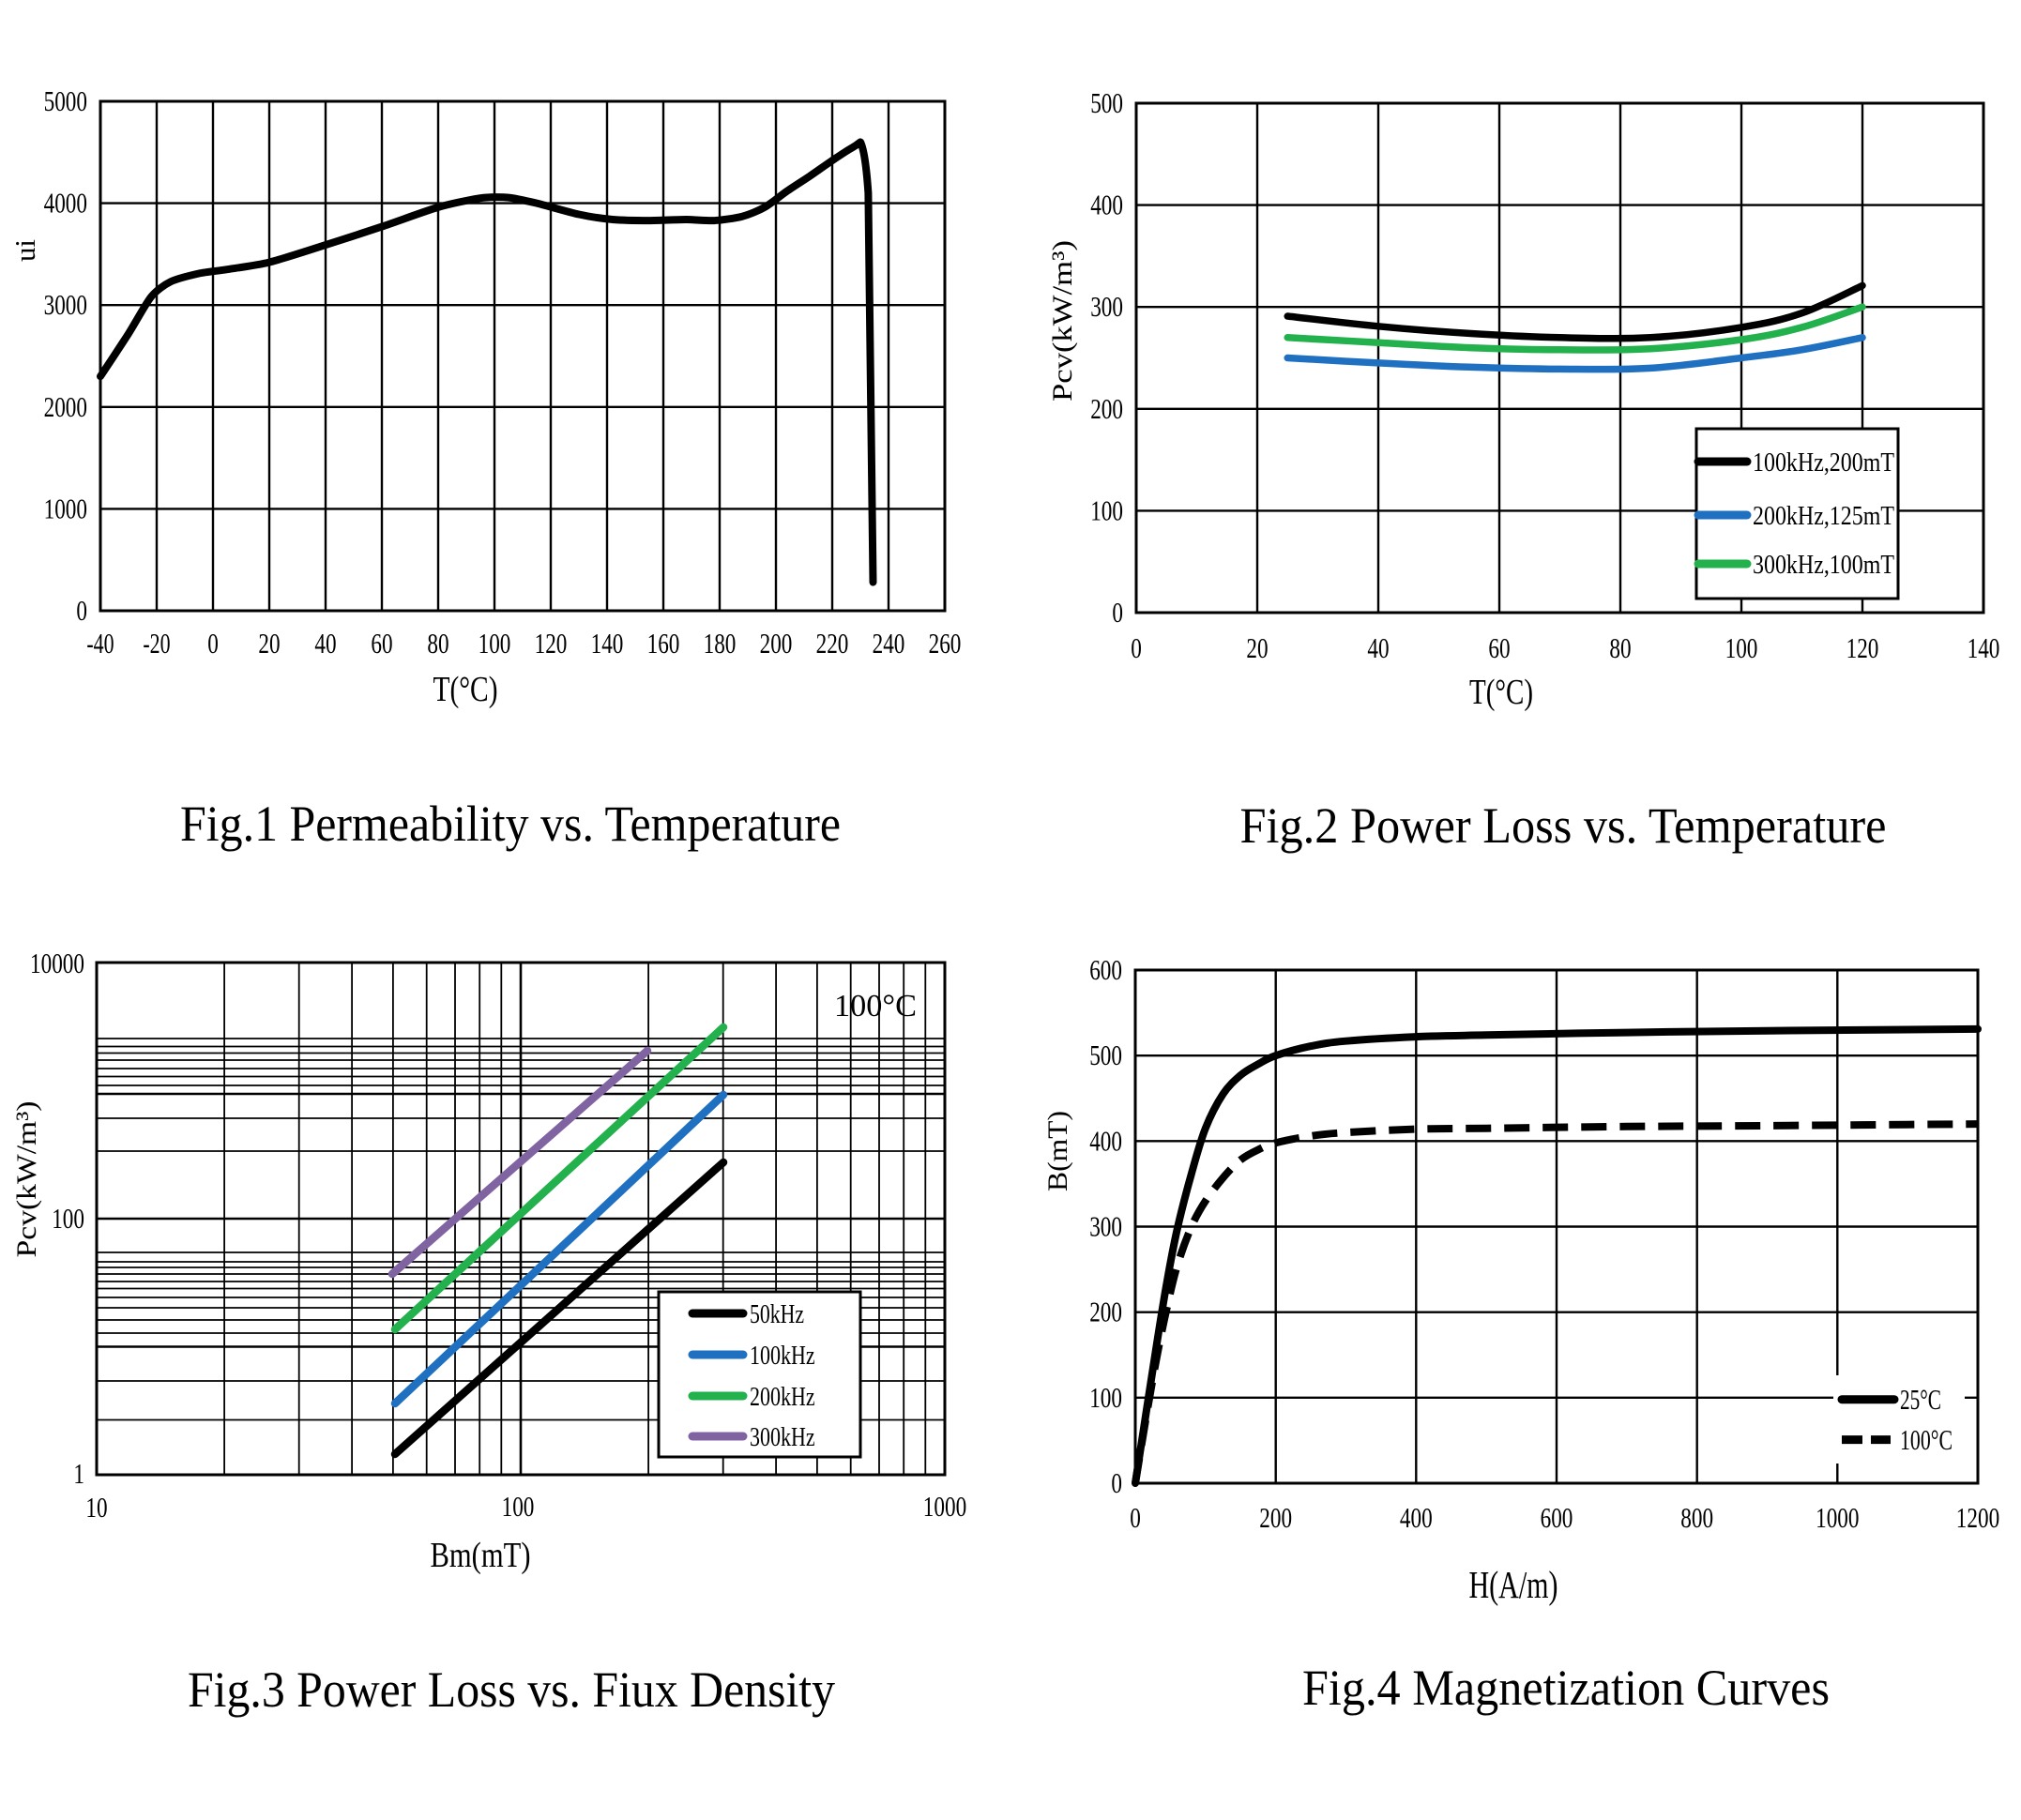 This screenshot has height=1820, width=2021. What do you see at coordinates (777, 1314) in the screenshot?
I see `svg-text: 50kHz` at bounding box center [777, 1314].